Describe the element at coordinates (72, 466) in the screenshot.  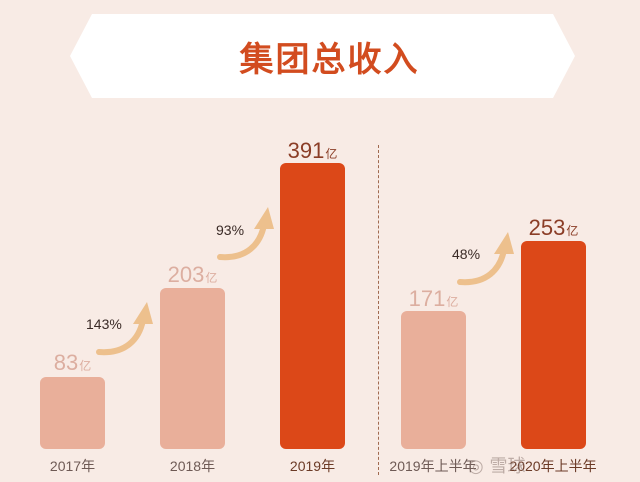
I see `x-label-2017: 2017年` at that location.